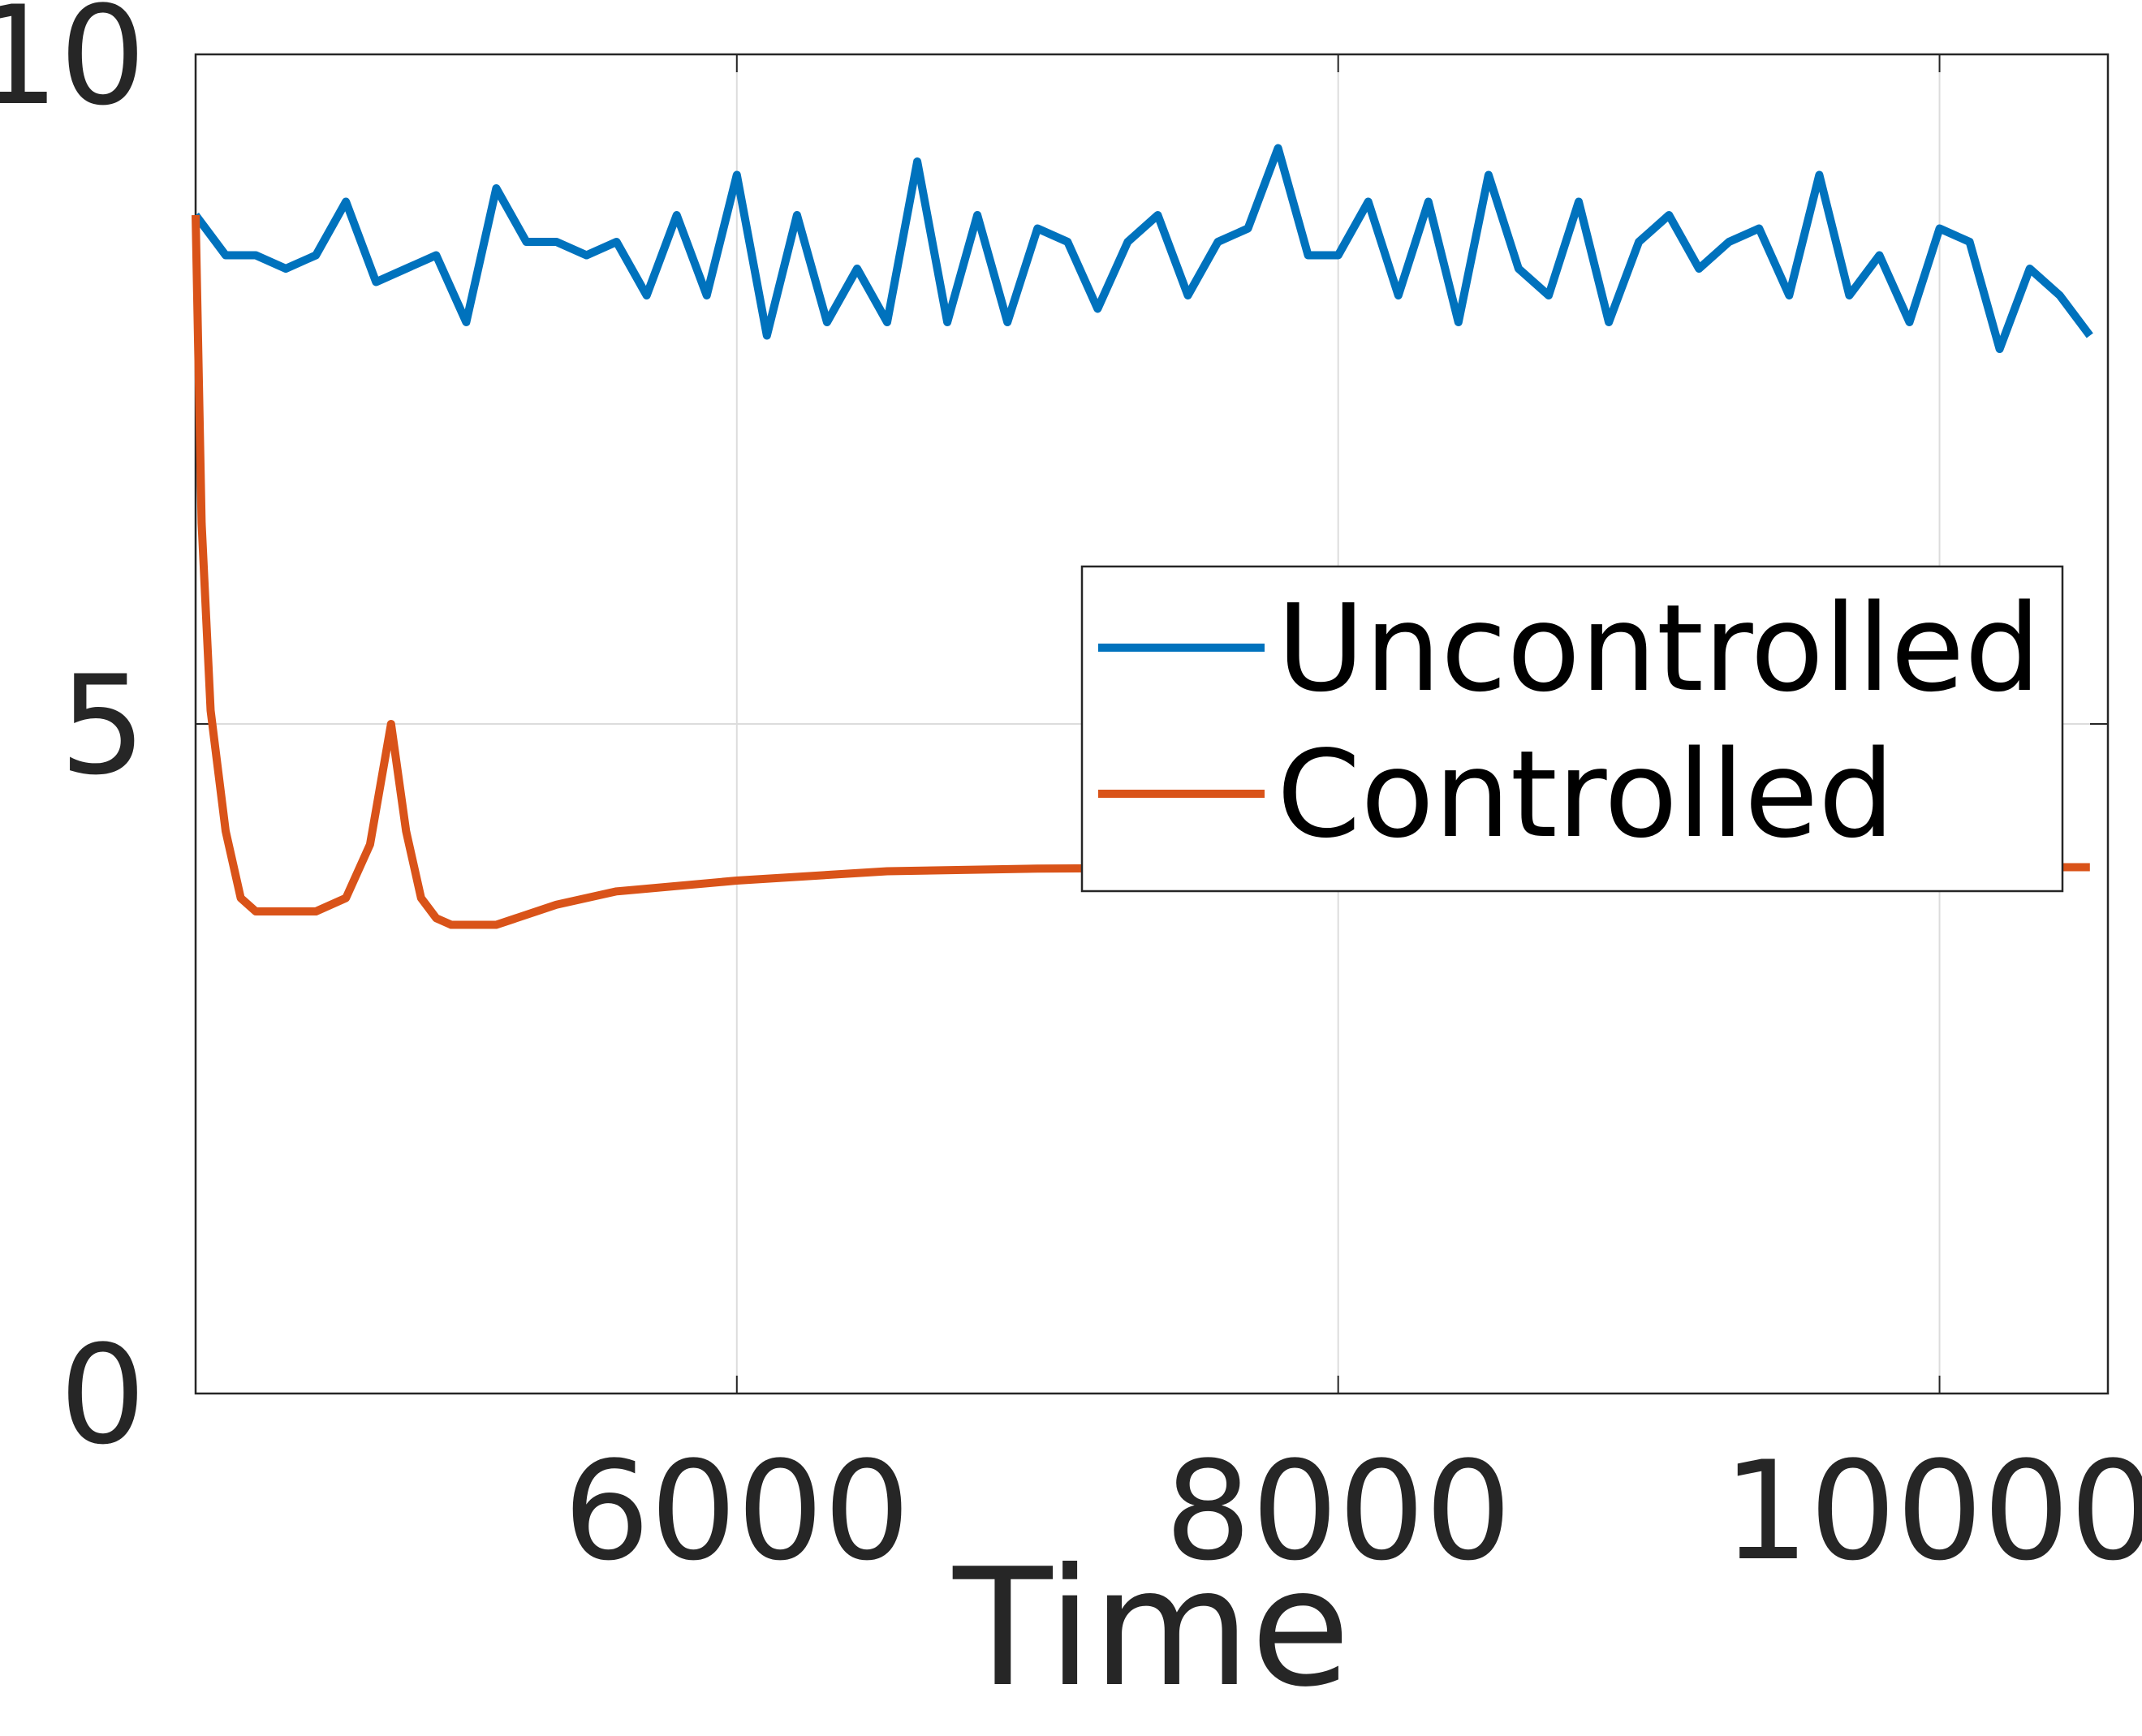 The image size is (2142, 1736). Describe the element at coordinates (1142, 249) in the screenshot. I see `series-line` at that location.